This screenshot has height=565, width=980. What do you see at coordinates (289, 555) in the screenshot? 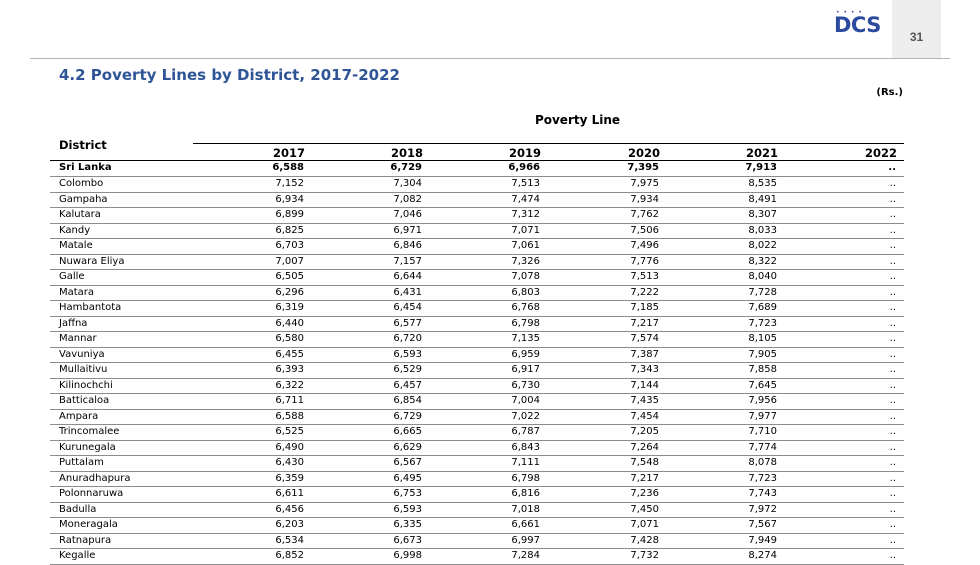
I see `value-2017: 6,852` at bounding box center [289, 555].